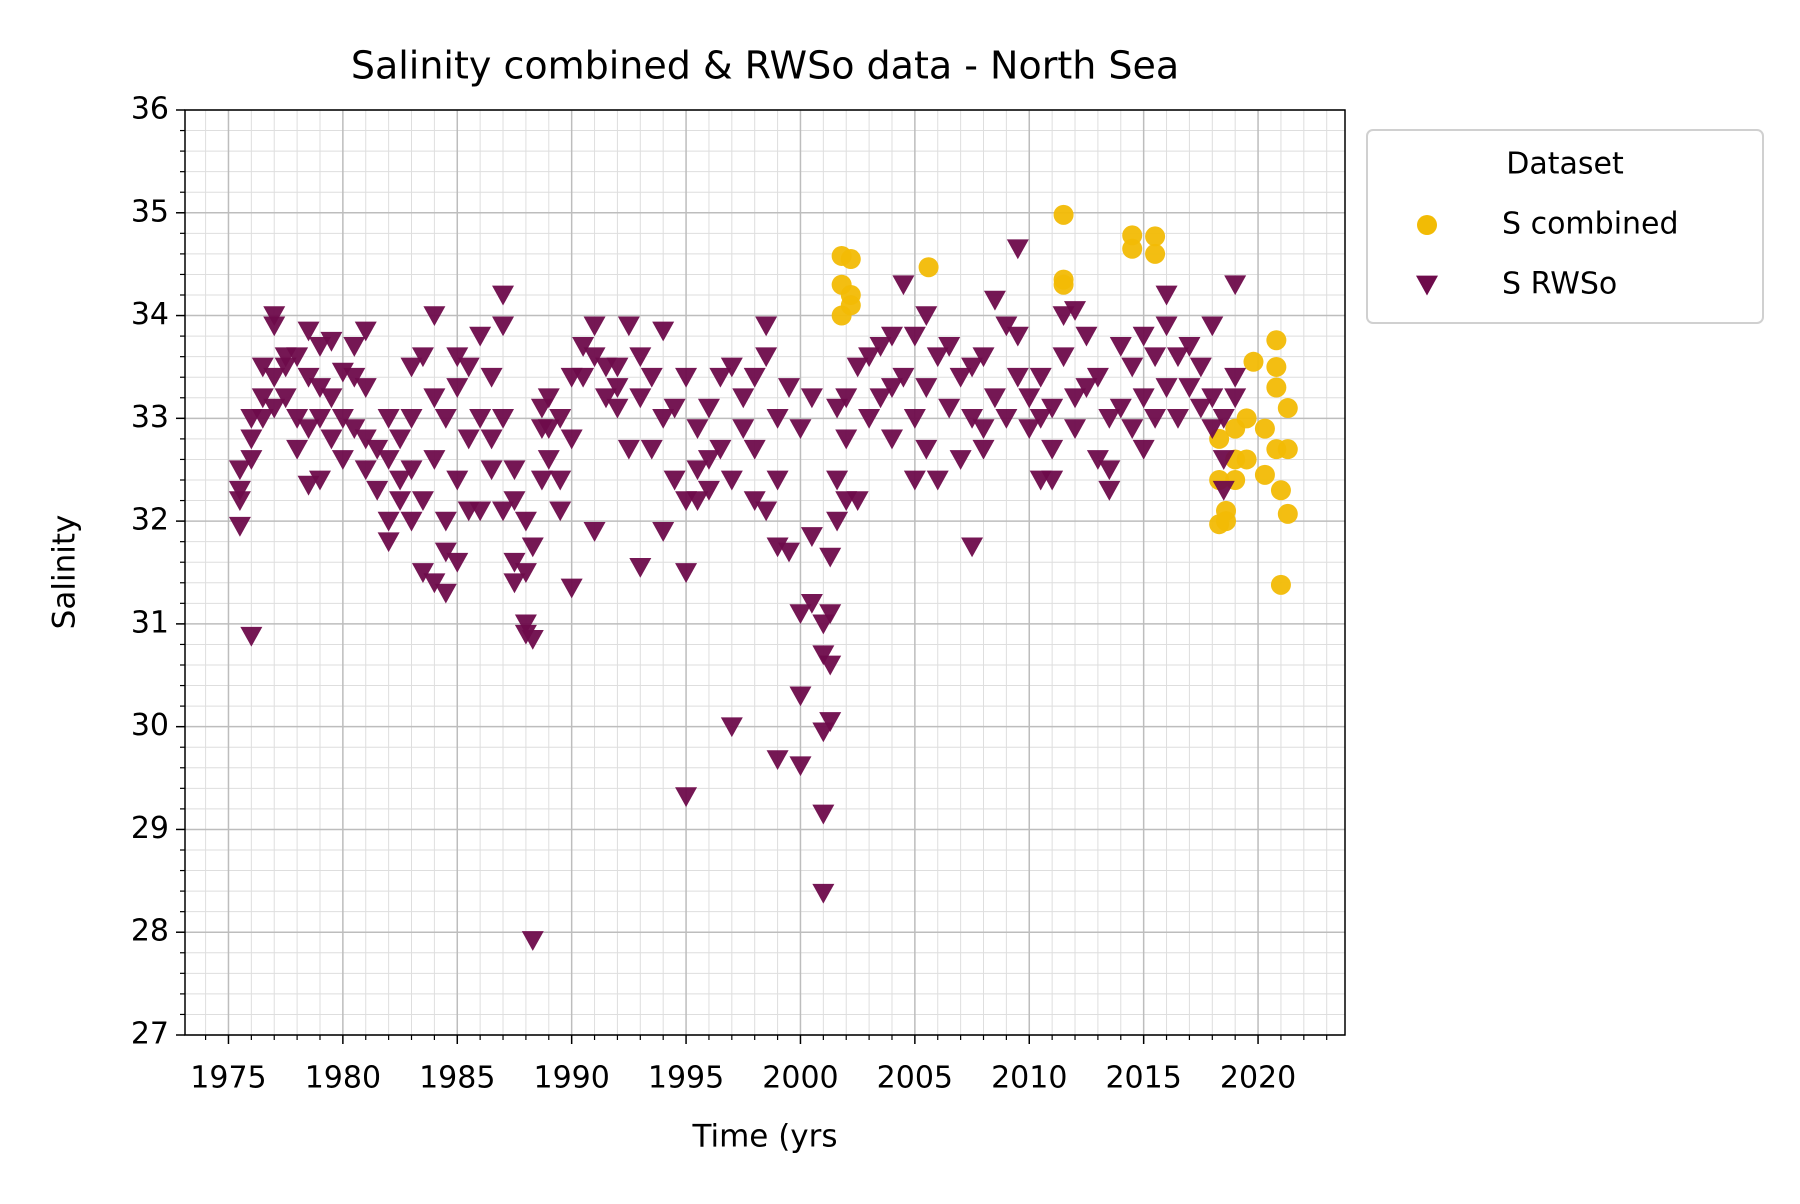 The image size is (1800, 1204). What do you see at coordinates (1029, 1078) in the screenshot?
I see `x-tick-label: 2010` at bounding box center [1029, 1078].